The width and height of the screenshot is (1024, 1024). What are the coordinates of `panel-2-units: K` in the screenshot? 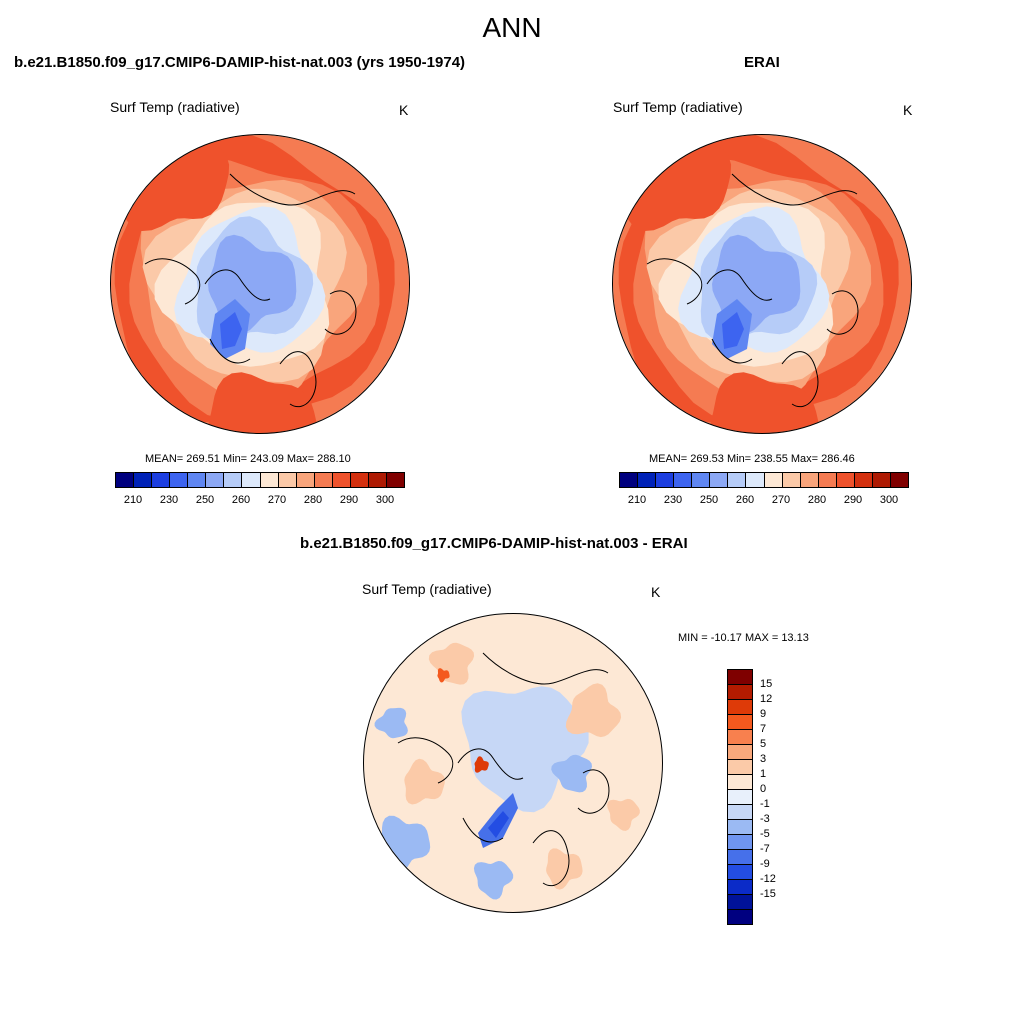 It's located at (908, 110).